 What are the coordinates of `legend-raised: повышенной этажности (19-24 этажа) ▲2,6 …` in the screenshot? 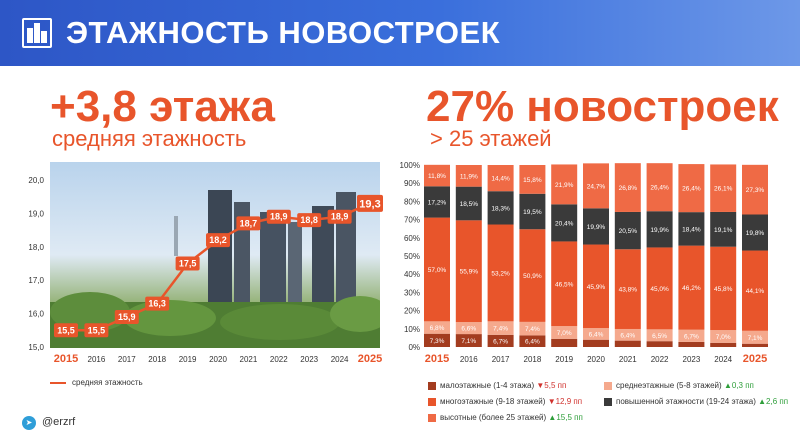 It's located at (696, 401).